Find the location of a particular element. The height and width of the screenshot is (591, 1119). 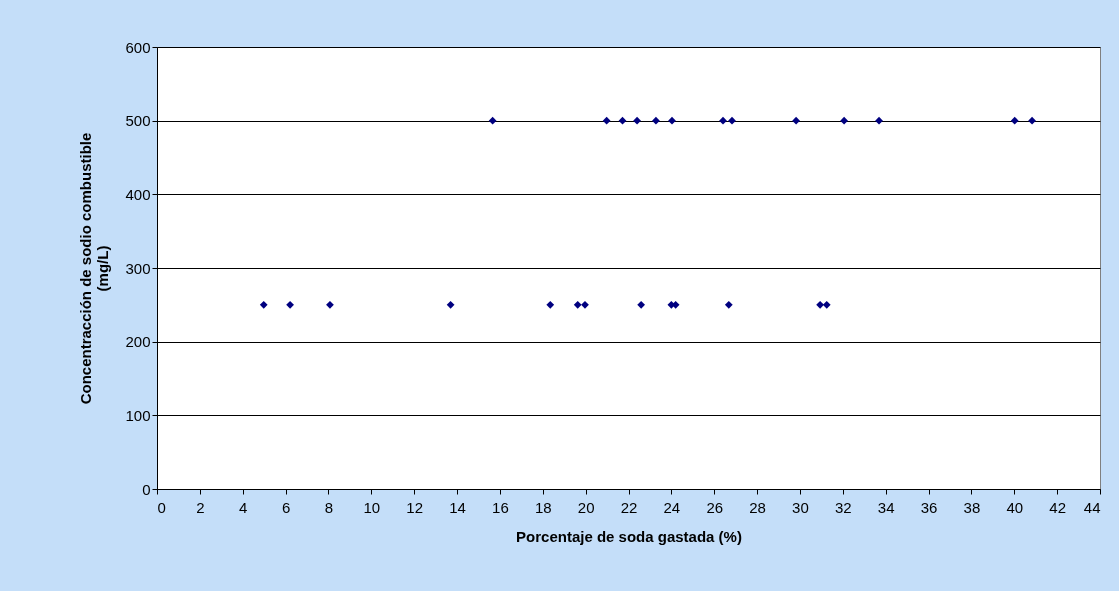

x-tick-label: 26 is located at coordinates (715, 507).